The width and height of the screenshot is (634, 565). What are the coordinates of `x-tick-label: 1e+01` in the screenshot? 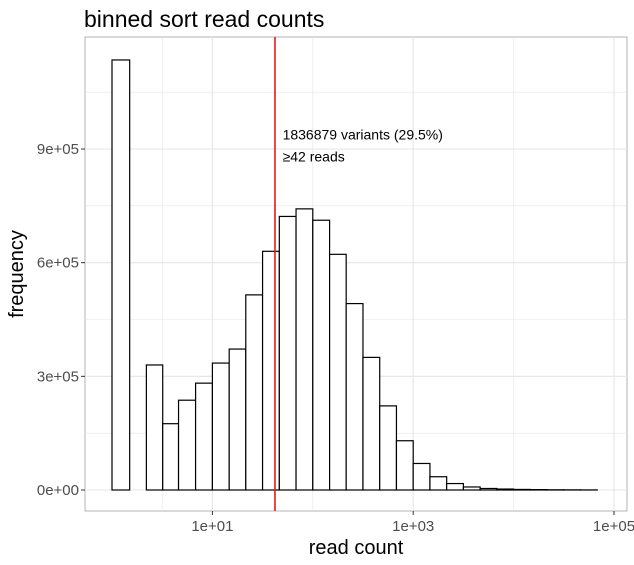 It's located at (212, 526).